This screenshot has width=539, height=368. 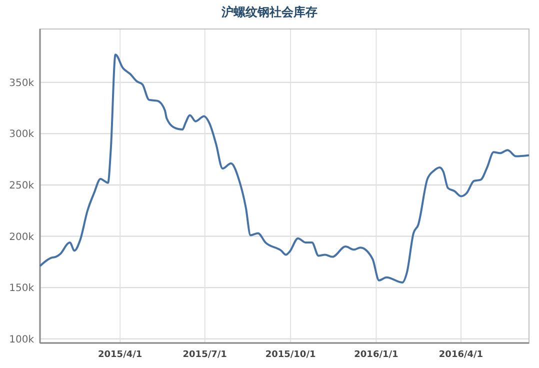 I want to click on y-tick-label: 350k, so click(x=21, y=83).